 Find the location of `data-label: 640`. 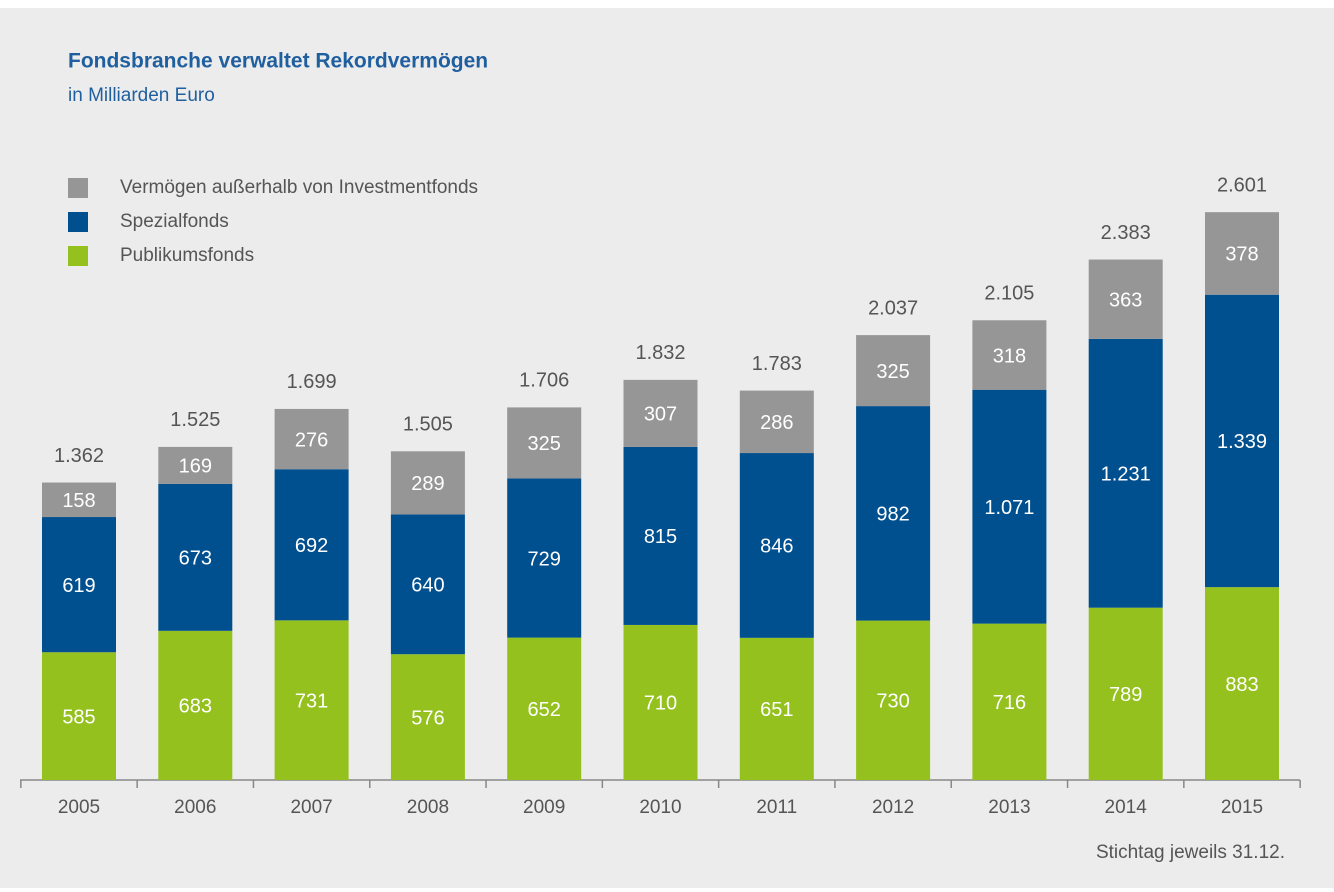

data-label: 640 is located at coordinates (427, 586).